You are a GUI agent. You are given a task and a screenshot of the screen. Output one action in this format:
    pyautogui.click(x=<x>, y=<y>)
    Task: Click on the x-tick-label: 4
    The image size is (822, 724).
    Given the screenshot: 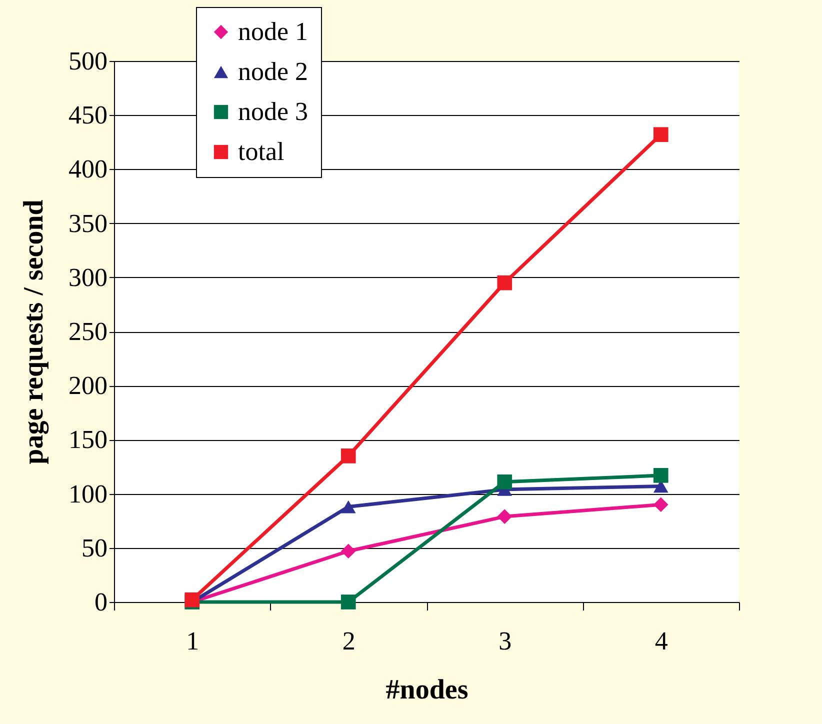 What is the action you would take?
    pyautogui.click(x=661, y=641)
    